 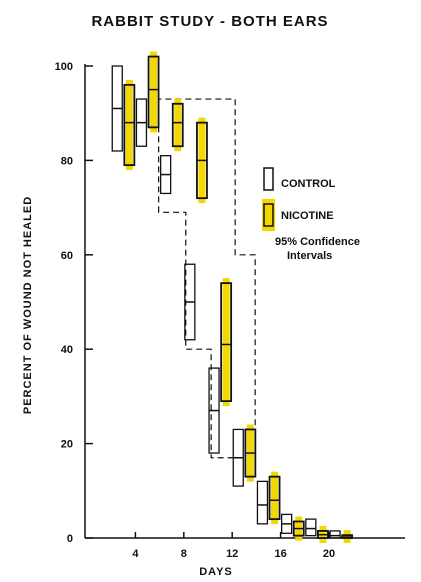 What do you see at coordinates (317, 242) in the screenshot?
I see `legend-note-line1: 95% Confidence` at bounding box center [317, 242].